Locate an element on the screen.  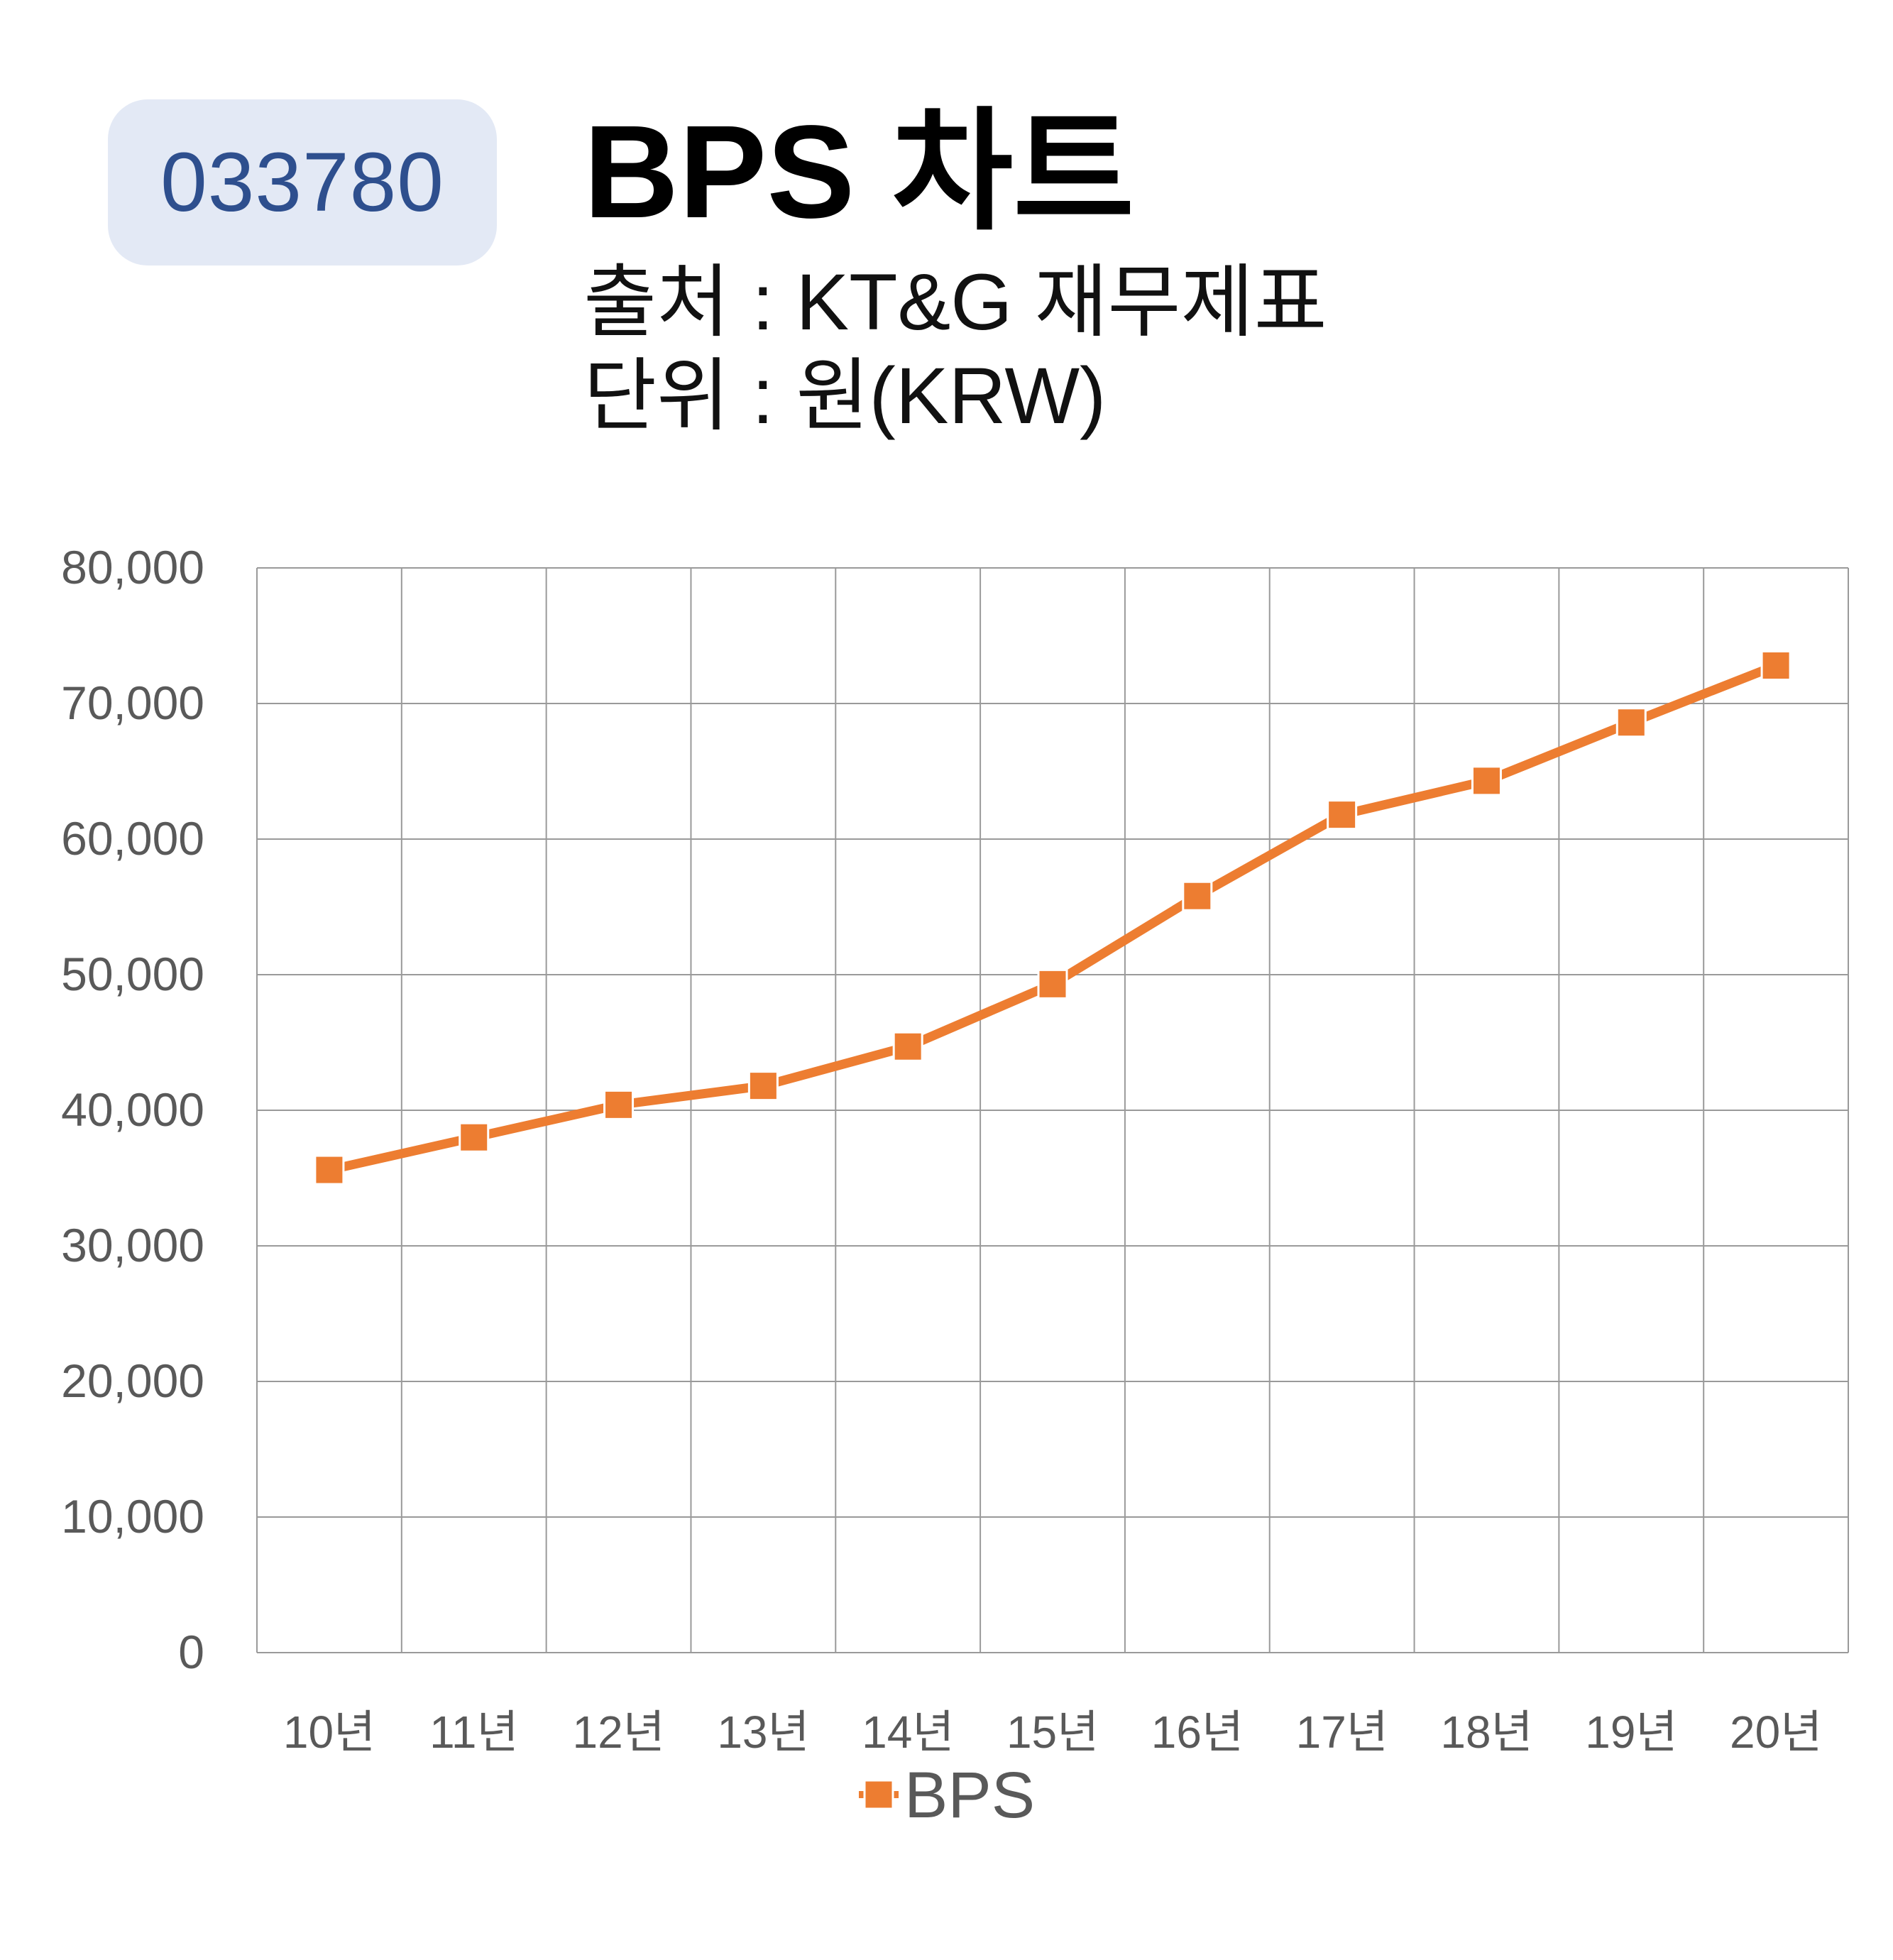
x-tick-label: 17년 is located at coordinates (1342, 1733).